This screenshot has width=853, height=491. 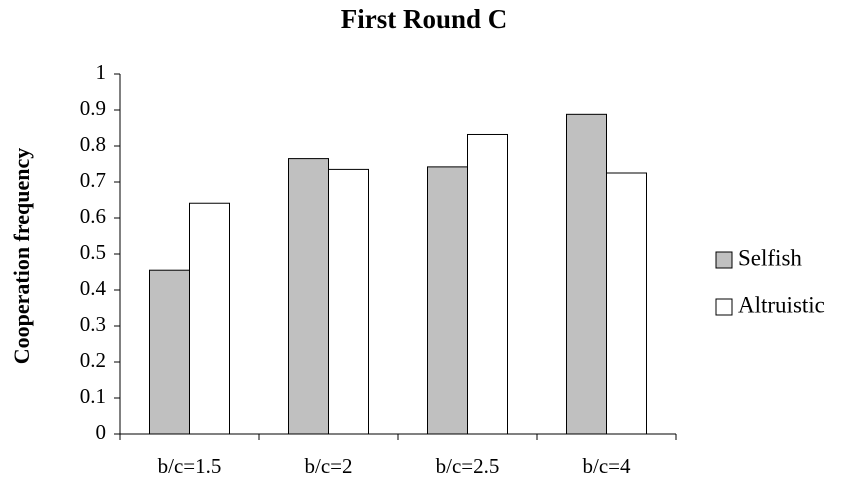 What do you see at coordinates (93, 180) in the screenshot?
I see `y-tick-label: 0.7` at bounding box center [93, 180].